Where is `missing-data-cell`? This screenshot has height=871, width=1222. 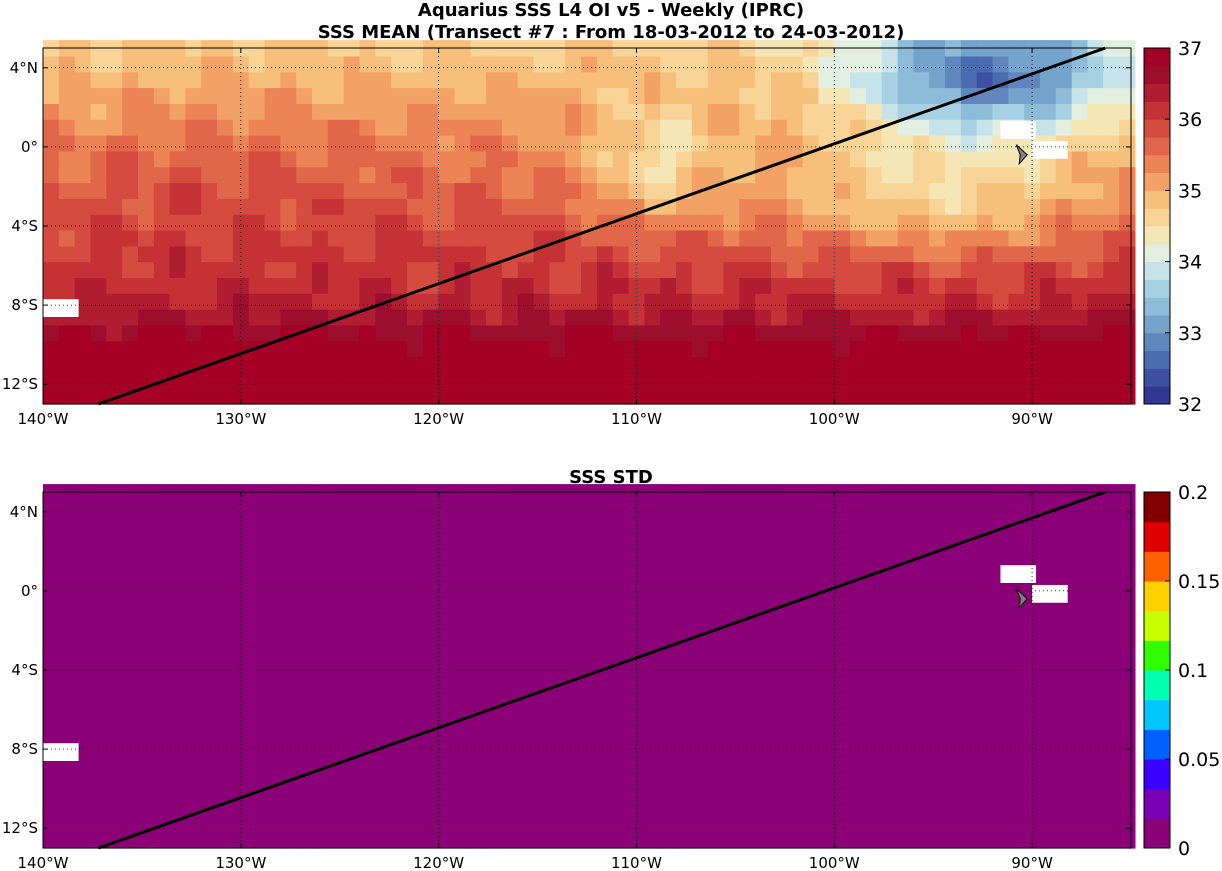 missing-data-cell is located at coordinates (1018, 574).